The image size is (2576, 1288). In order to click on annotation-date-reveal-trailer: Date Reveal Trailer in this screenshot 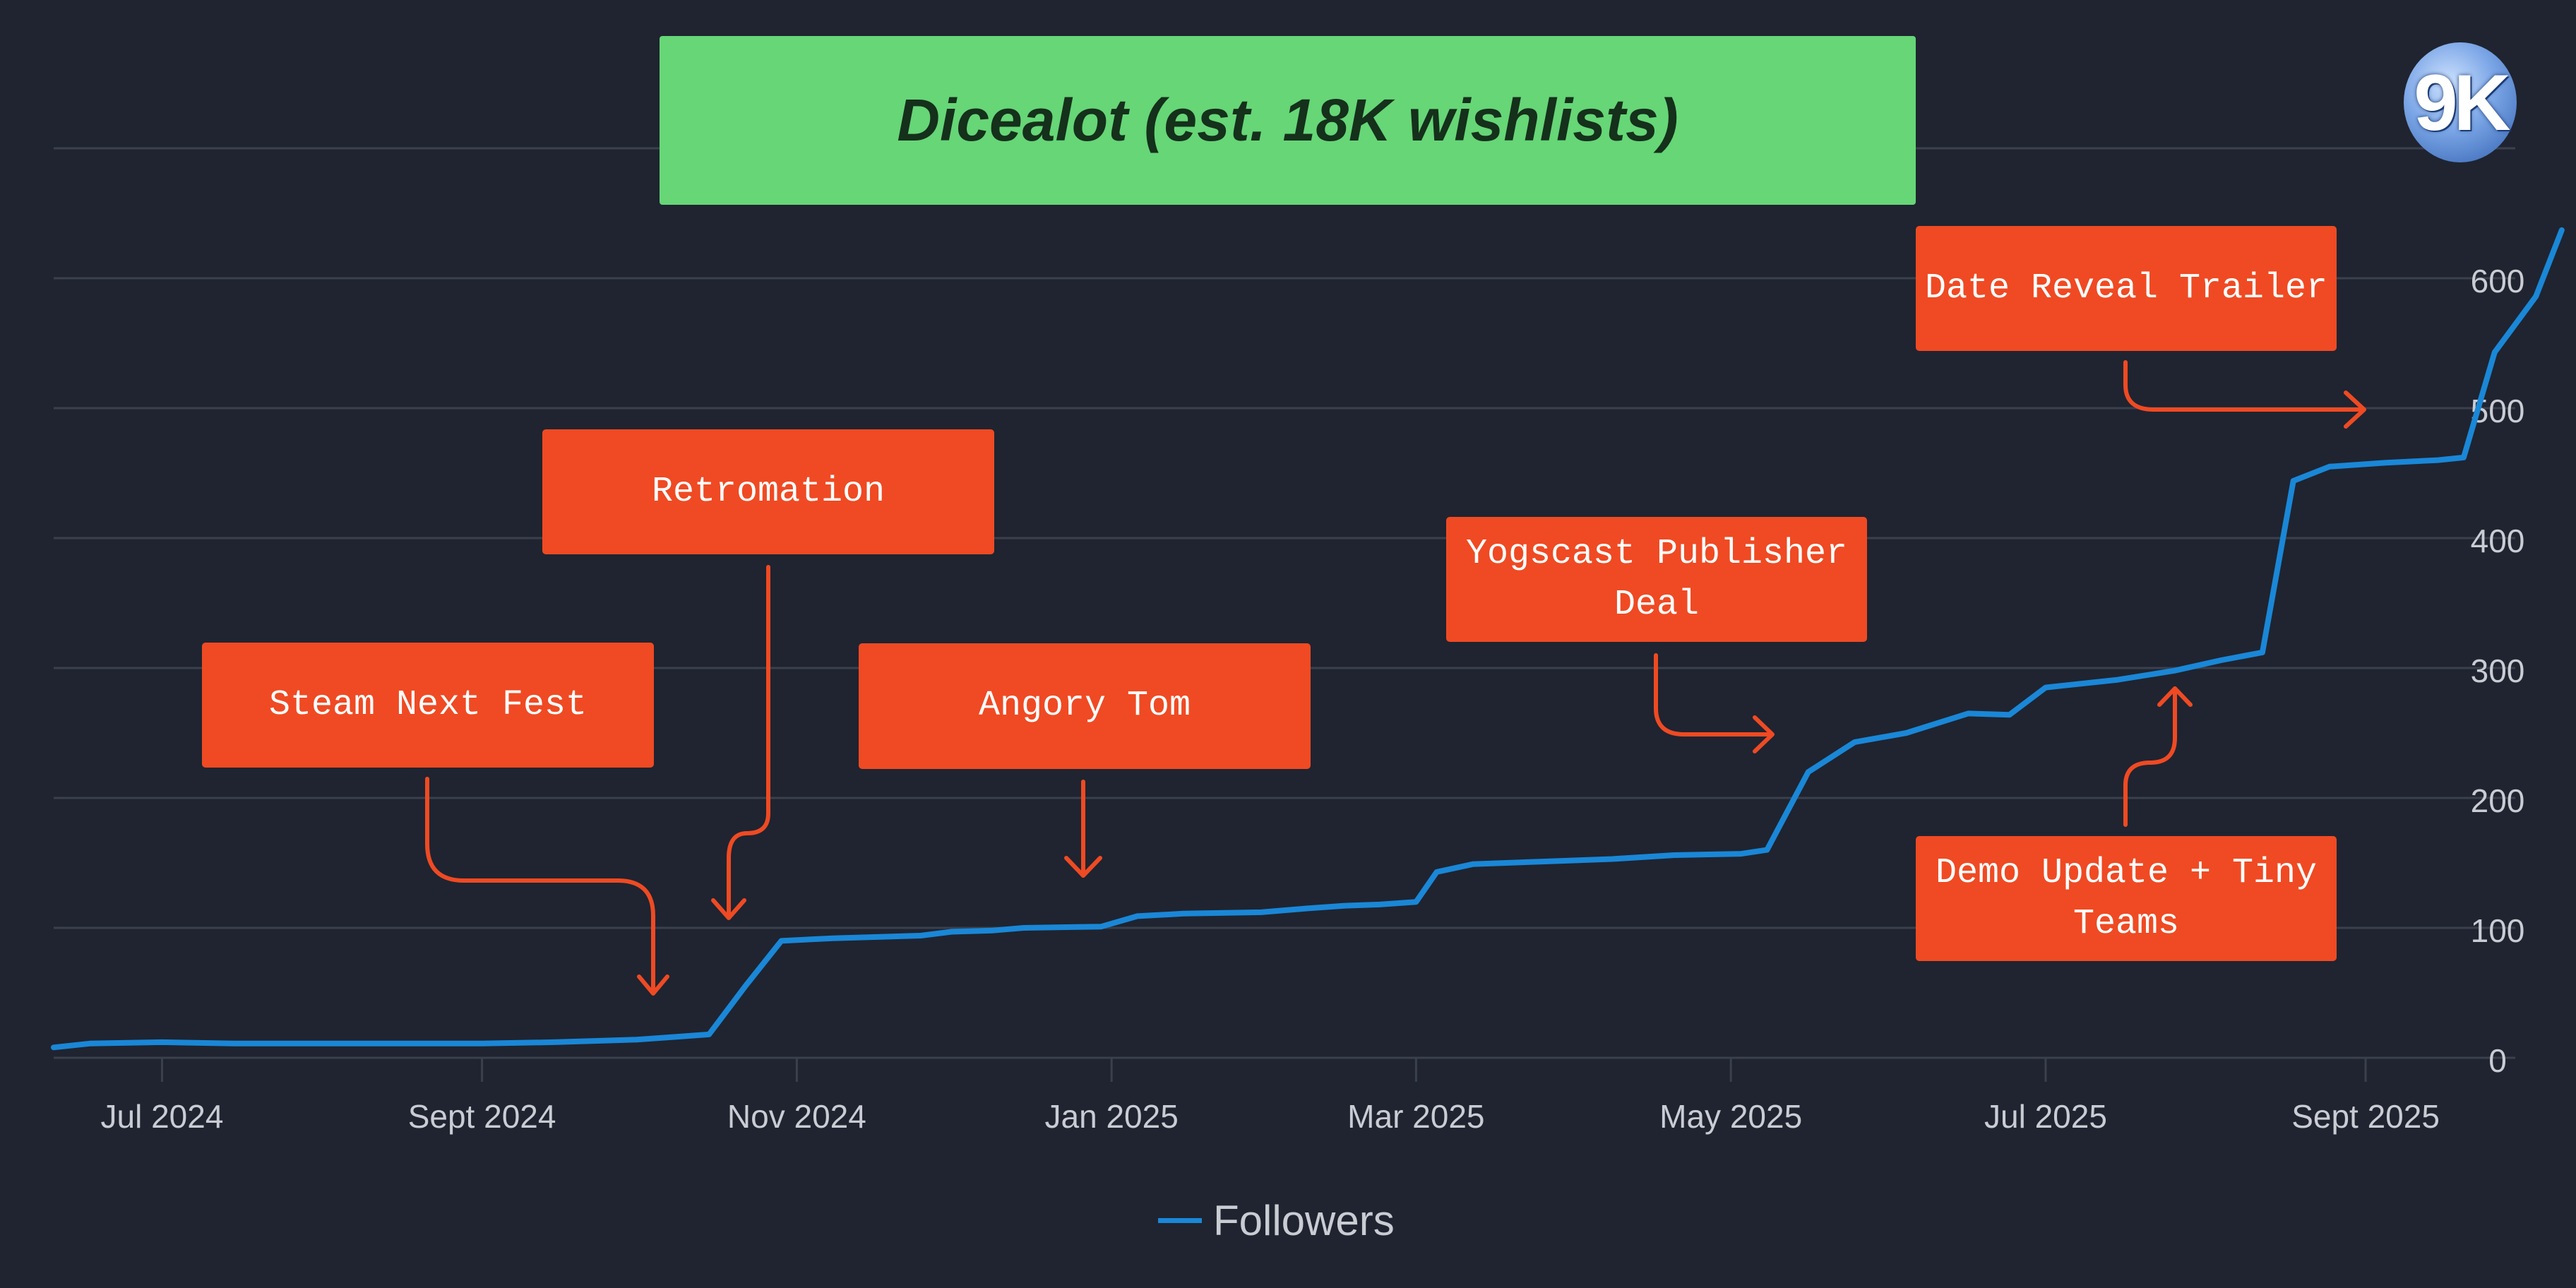, I will do `click(2126, 288)`.